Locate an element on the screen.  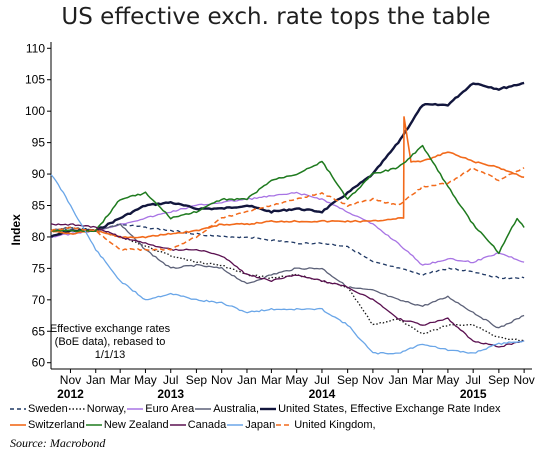
legend-label: Australia, is located at coordinates (236, 409).